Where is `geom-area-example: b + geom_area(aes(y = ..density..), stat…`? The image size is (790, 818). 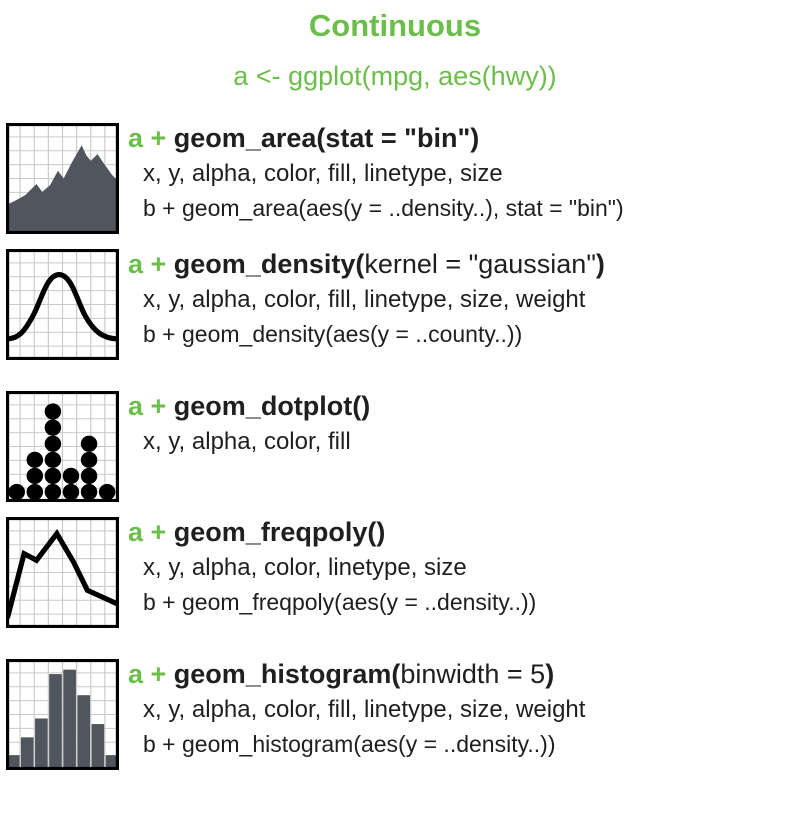 geom-area-example: b + geom_area(aes(y = ..density..), stat… is located at coordinates (383, 208).